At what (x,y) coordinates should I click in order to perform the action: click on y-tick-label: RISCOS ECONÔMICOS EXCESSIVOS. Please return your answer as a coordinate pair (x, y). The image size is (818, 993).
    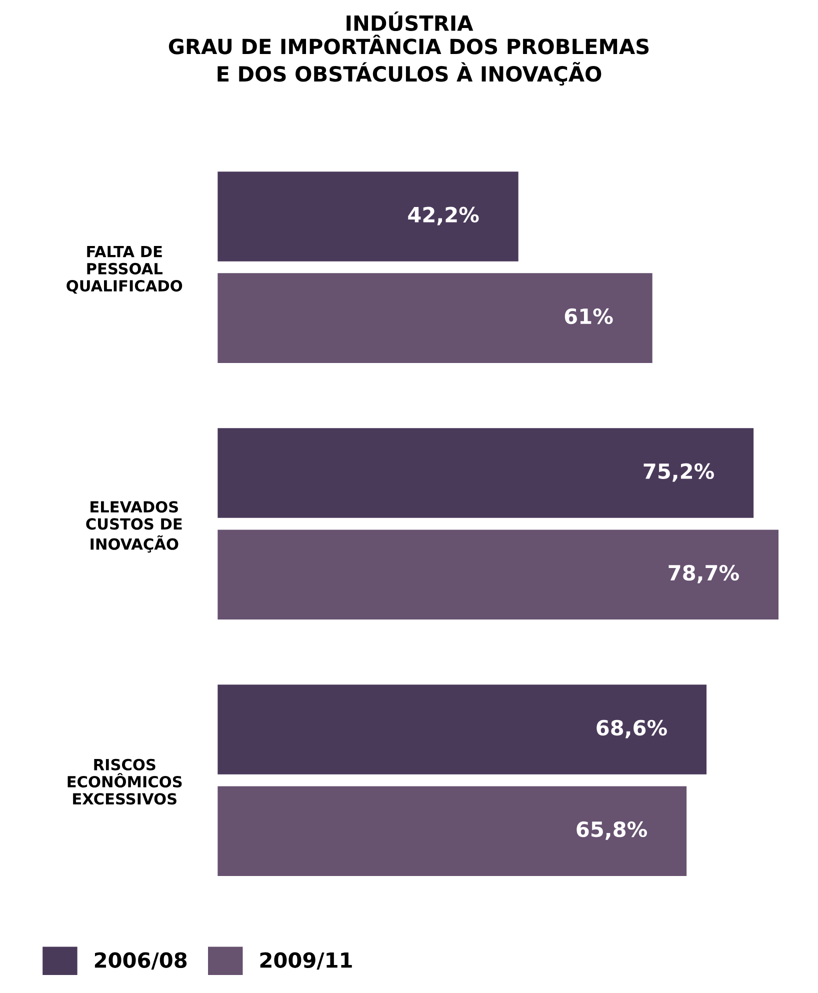
    Looking at the image, I should click on (125, 781).